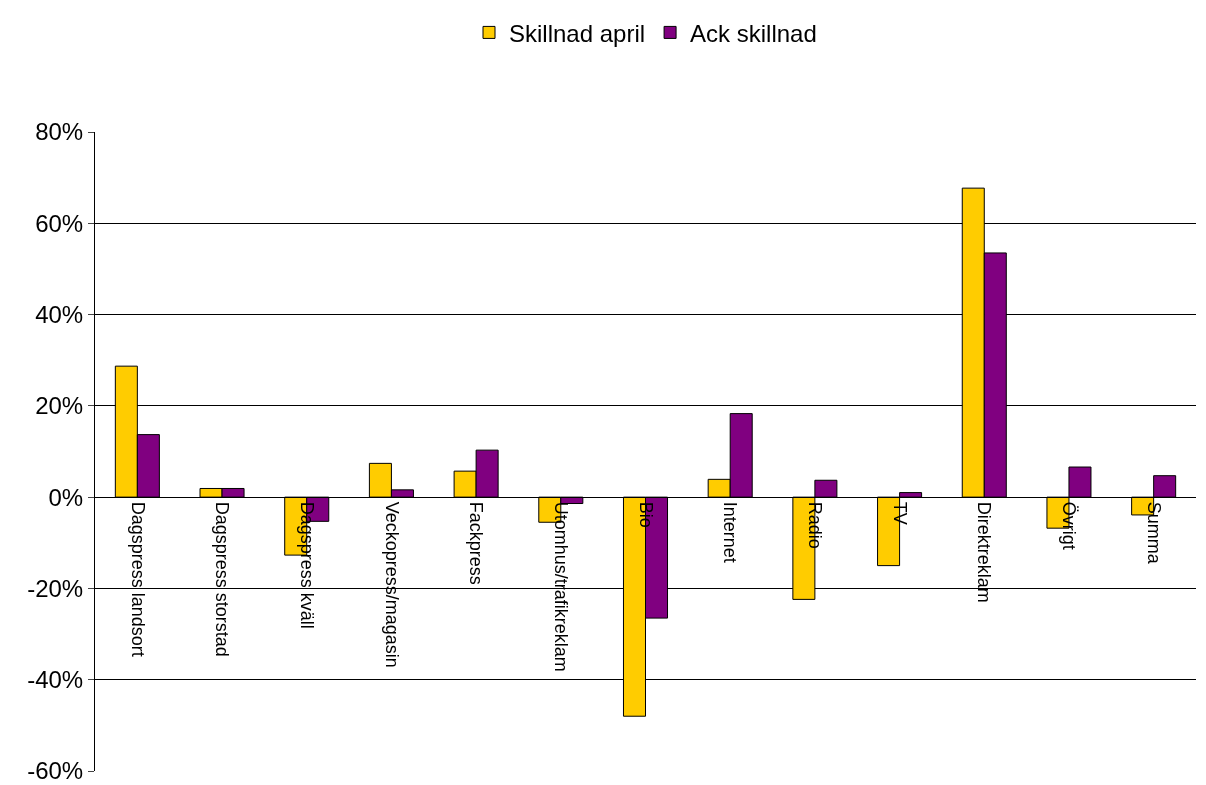 The width and height of the screenshot is (1206, 785). What do you see at coordinates (899, 513) in the screenshot?
I see `x-tick-label: TV` at bounding box center [899, 513].